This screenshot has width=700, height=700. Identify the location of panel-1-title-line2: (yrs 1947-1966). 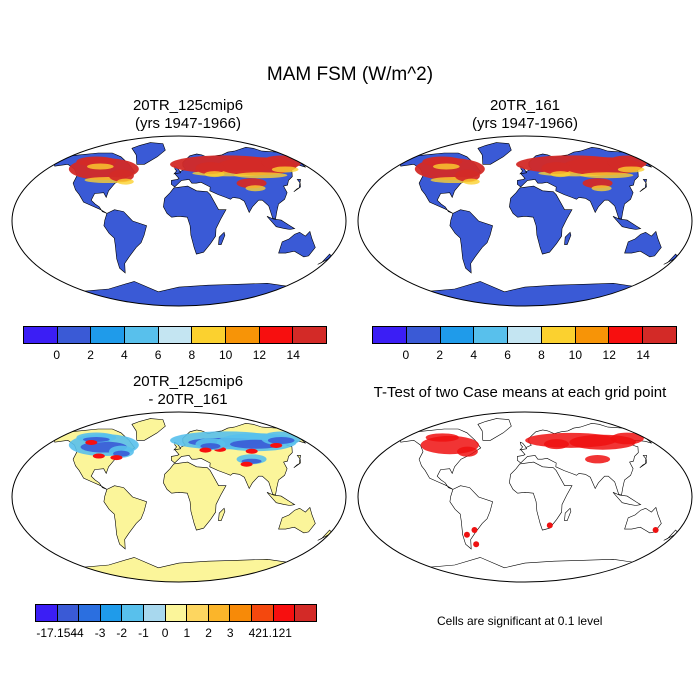
(188, 123).